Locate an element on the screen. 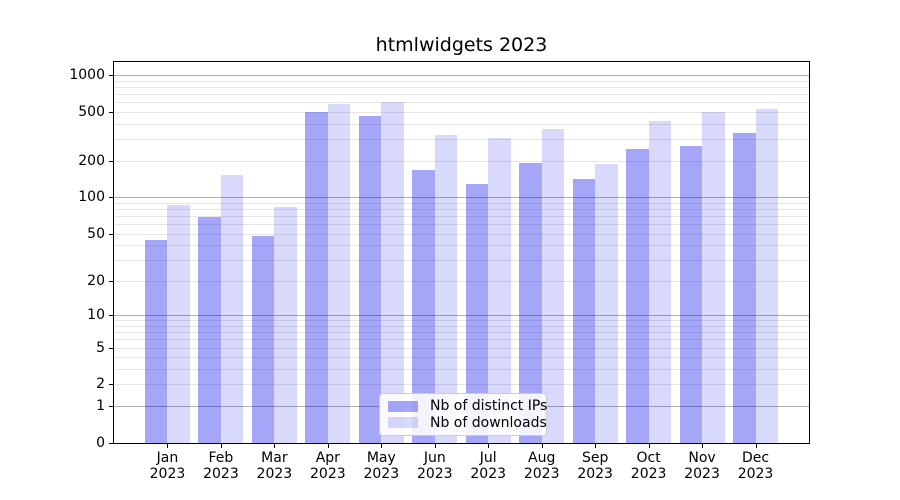 This screenshot has width=900, height=500. y-tick-label: 50 is located at coordinates (96, 233).